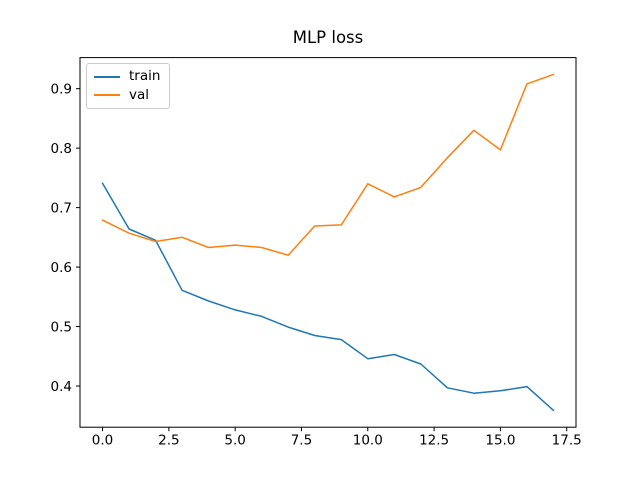 This screenshot has height=480, width=640. What do you see at coordinates (328, 37) in the screenshot?
I see `chart-title: MLP loss` at bounding box center [328, 37].